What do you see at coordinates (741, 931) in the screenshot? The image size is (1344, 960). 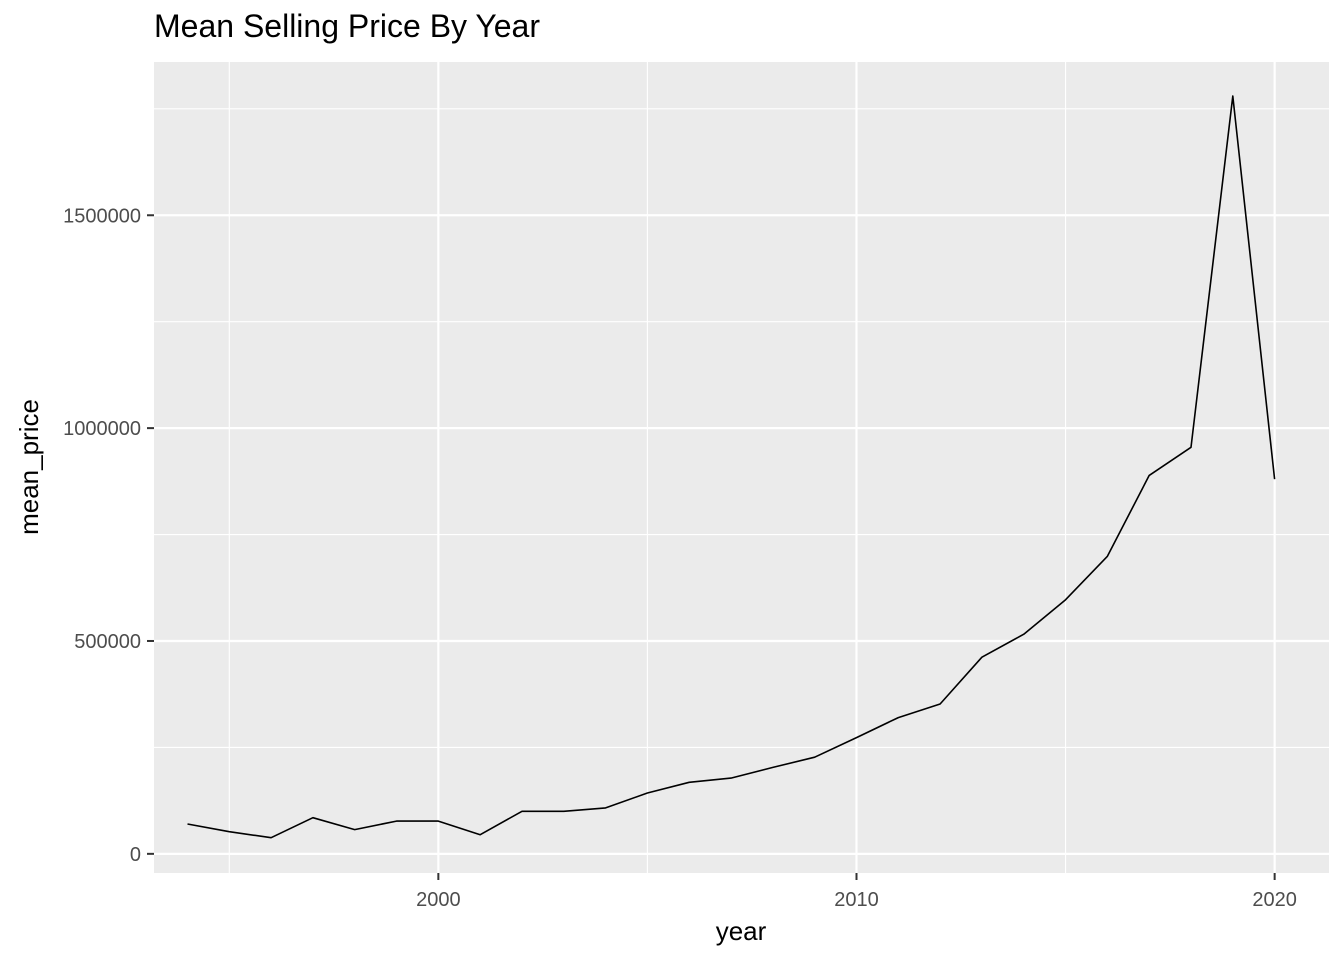 I see `x-axis-title: year` at bounding box center [741, 931].